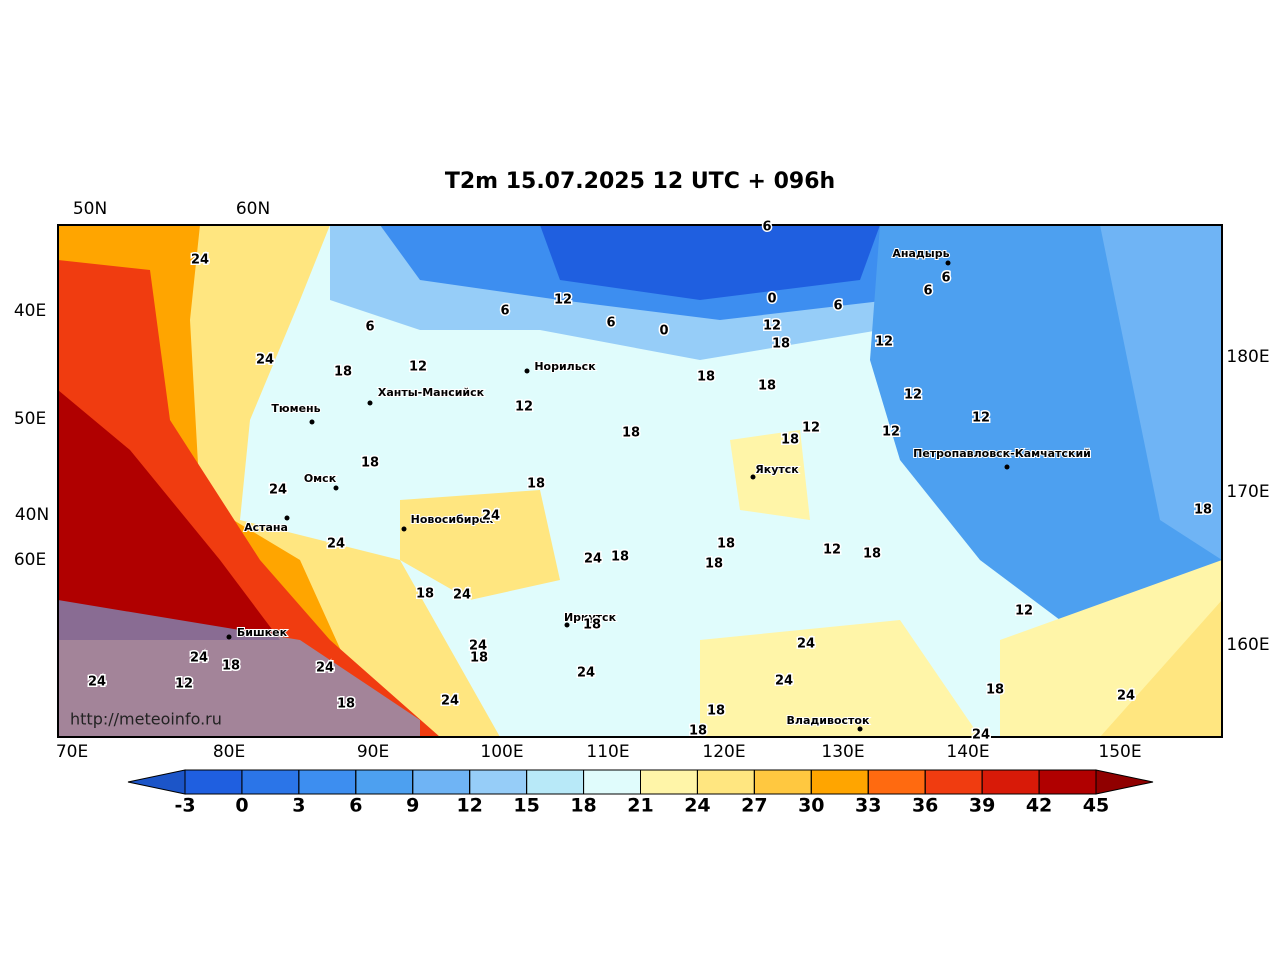  I want to click on lon-label: 40N, so click(32, 515).